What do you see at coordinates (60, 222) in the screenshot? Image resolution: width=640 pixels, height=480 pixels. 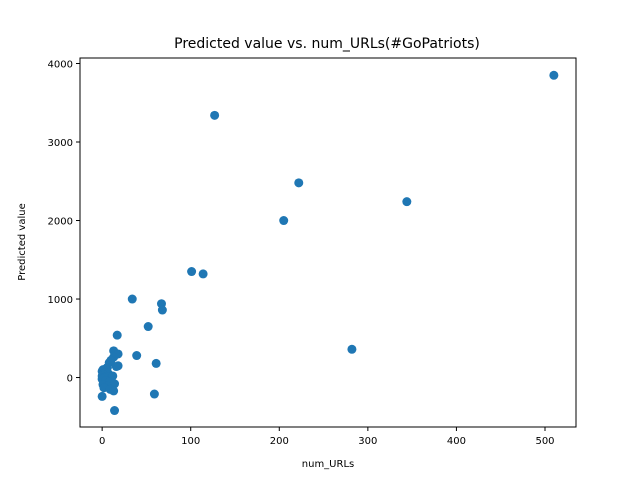 I see `y-tick-label-2000: 2000` at bounding box center [60, 222].